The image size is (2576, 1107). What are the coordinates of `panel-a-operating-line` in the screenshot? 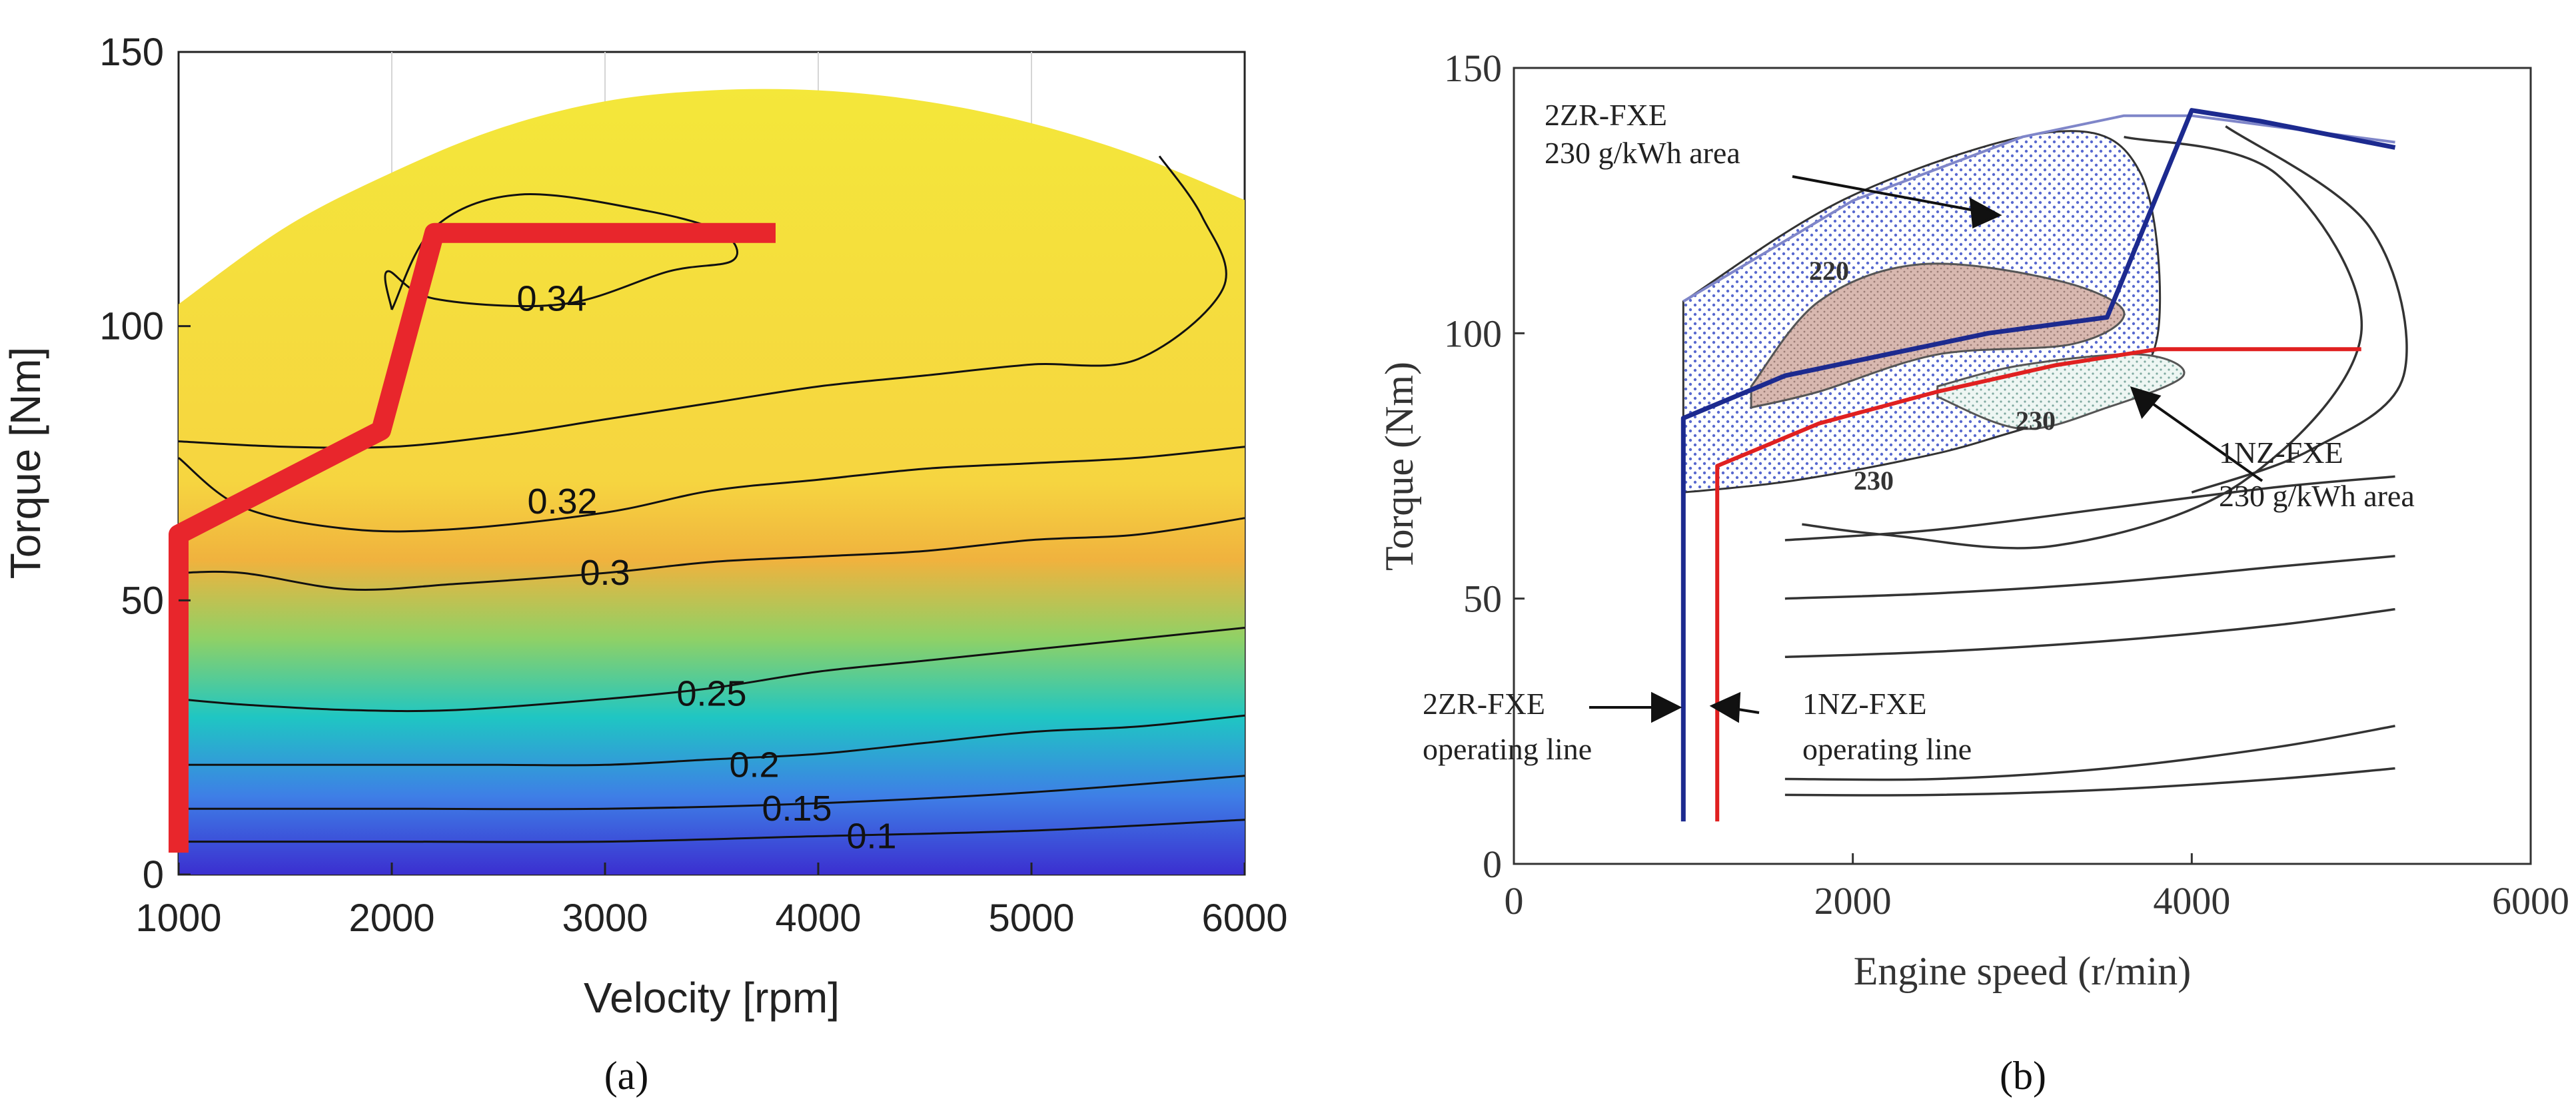 It's located at (473, 537).